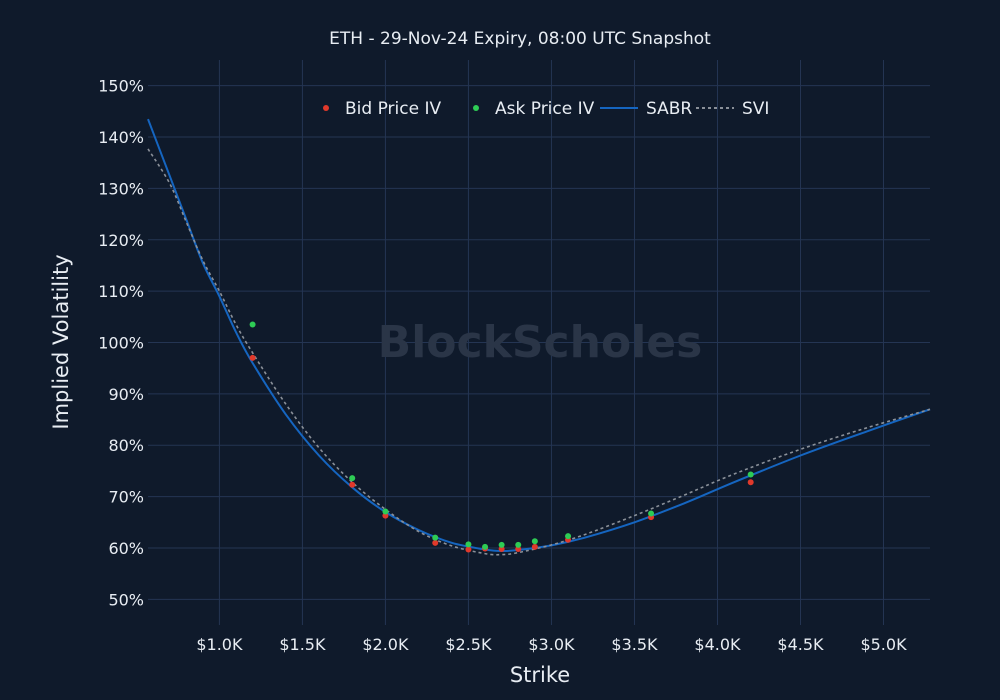  What do you see at coordinates (121, 137) in the screenshot?
I see `y-tick-label: 140%` at bounding box center [121, 137].